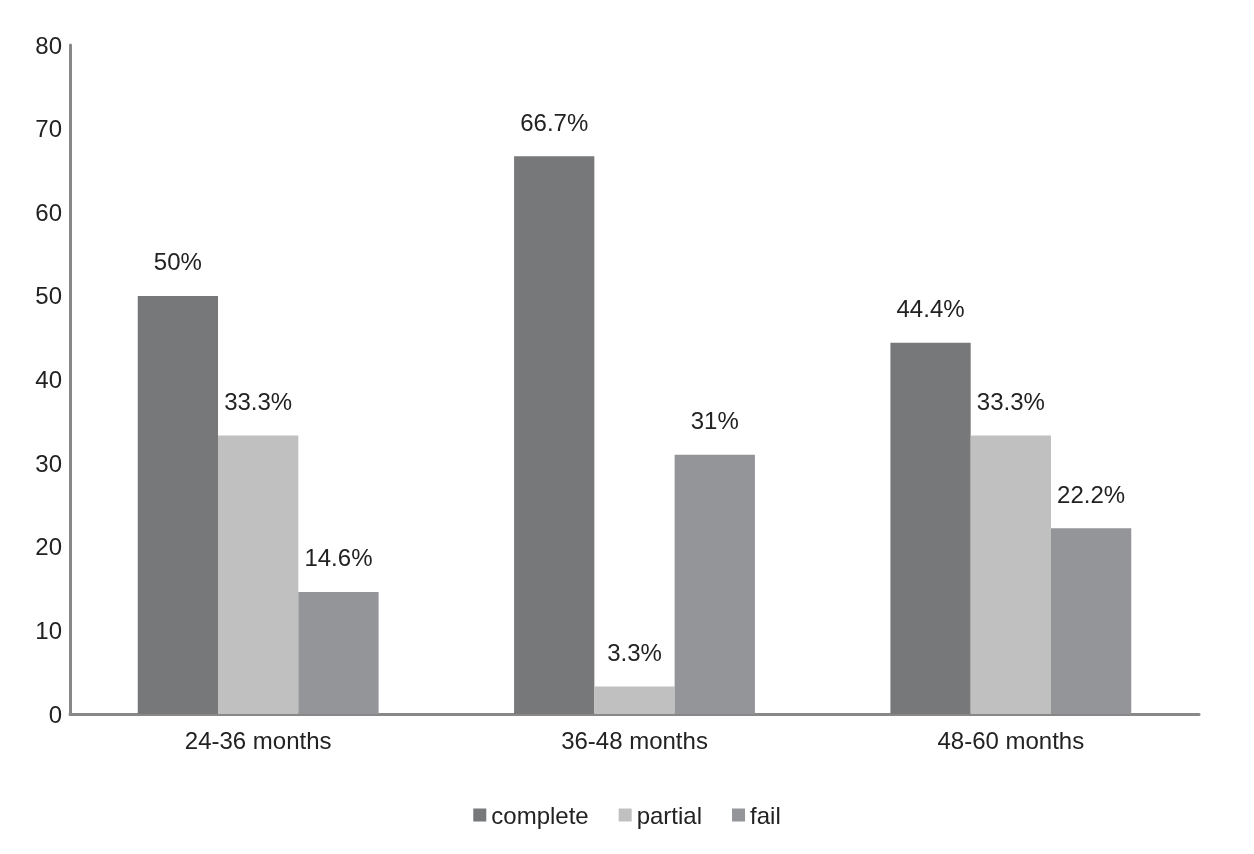  I want to click on x-tick-label: 36-48 months, so click(634, 740).